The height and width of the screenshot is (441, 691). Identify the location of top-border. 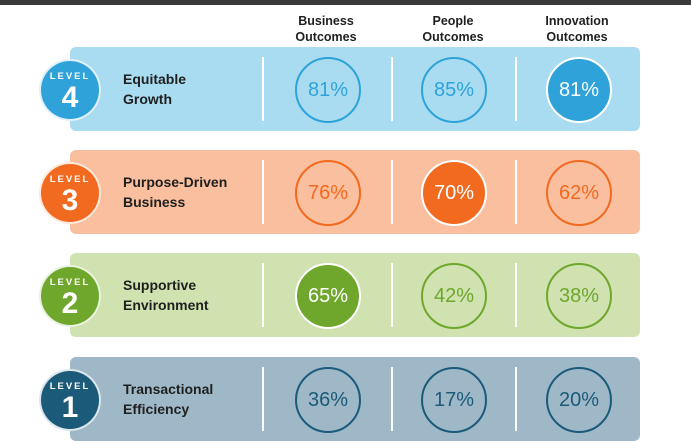
(345, 2).